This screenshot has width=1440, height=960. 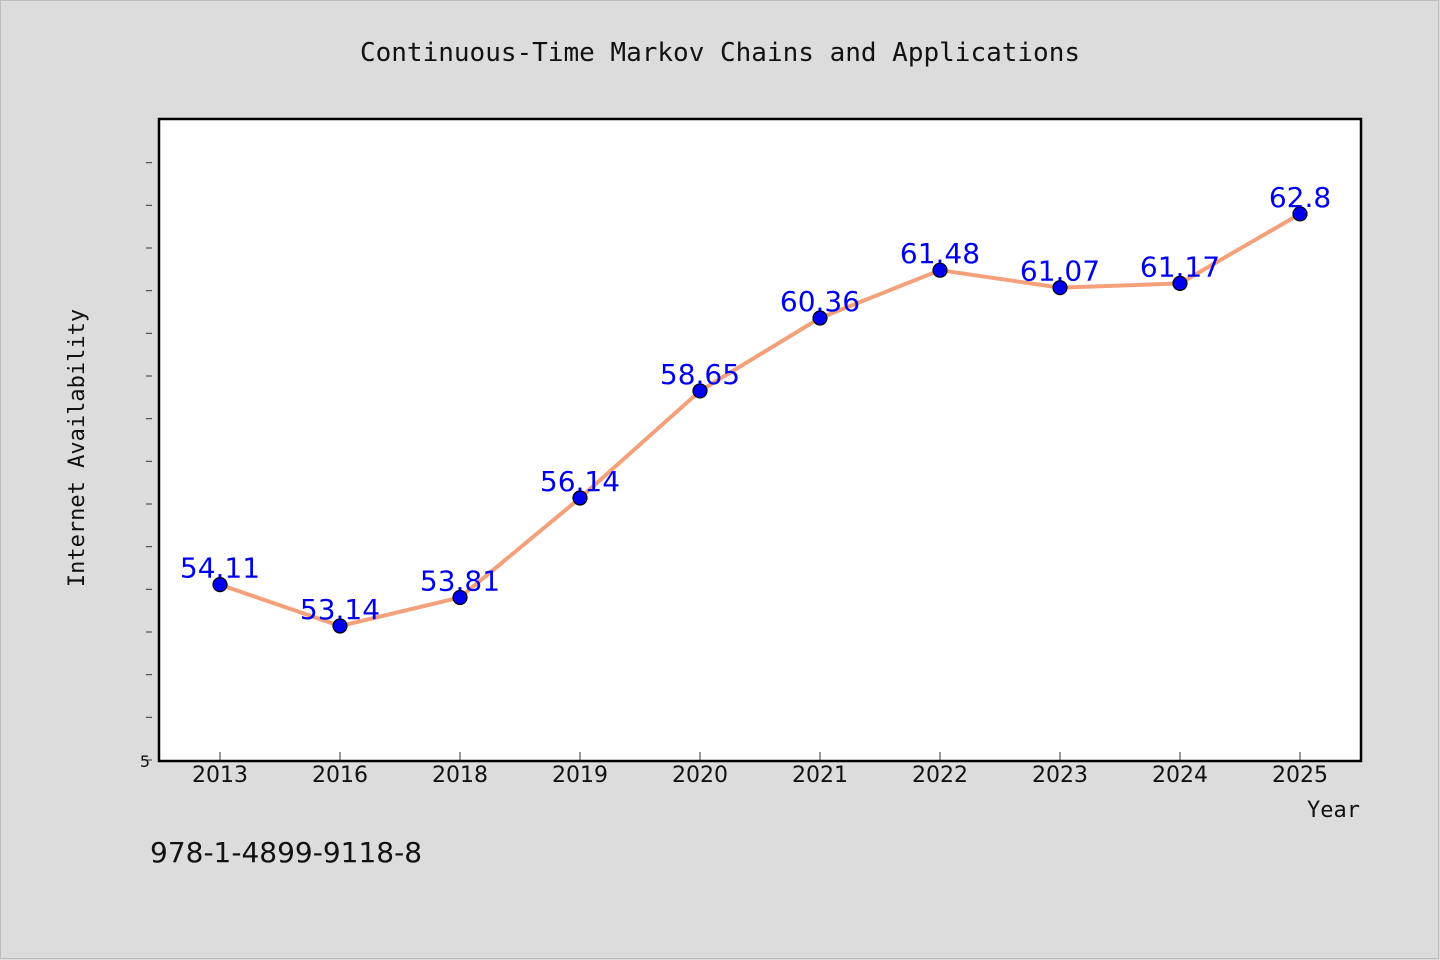 I want to click on x-axis-ticks, so click(x=760, y=756).